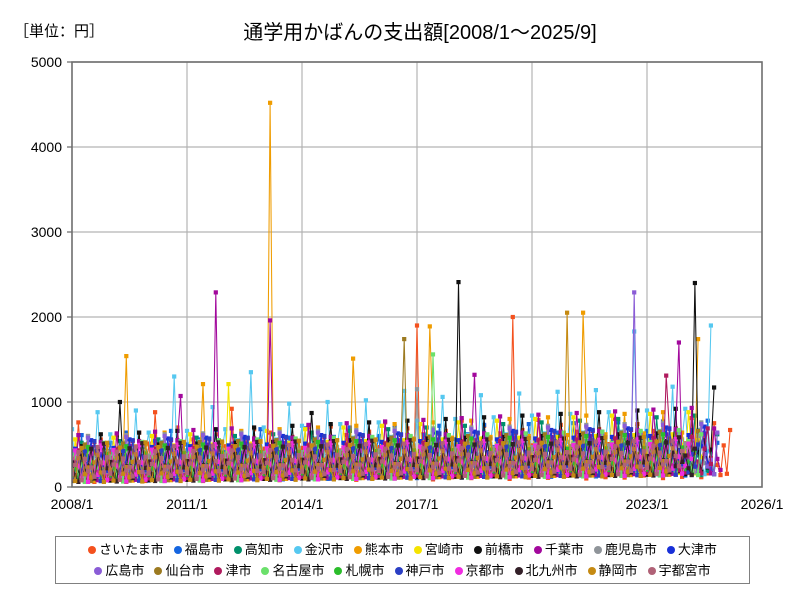 The height and width of the screenshot is (600, 800). What do you see at coordinates (762, 504) in the screenshot?
I see `x-axis-tick-label: 2026/1` at bounding box center [762, 504].